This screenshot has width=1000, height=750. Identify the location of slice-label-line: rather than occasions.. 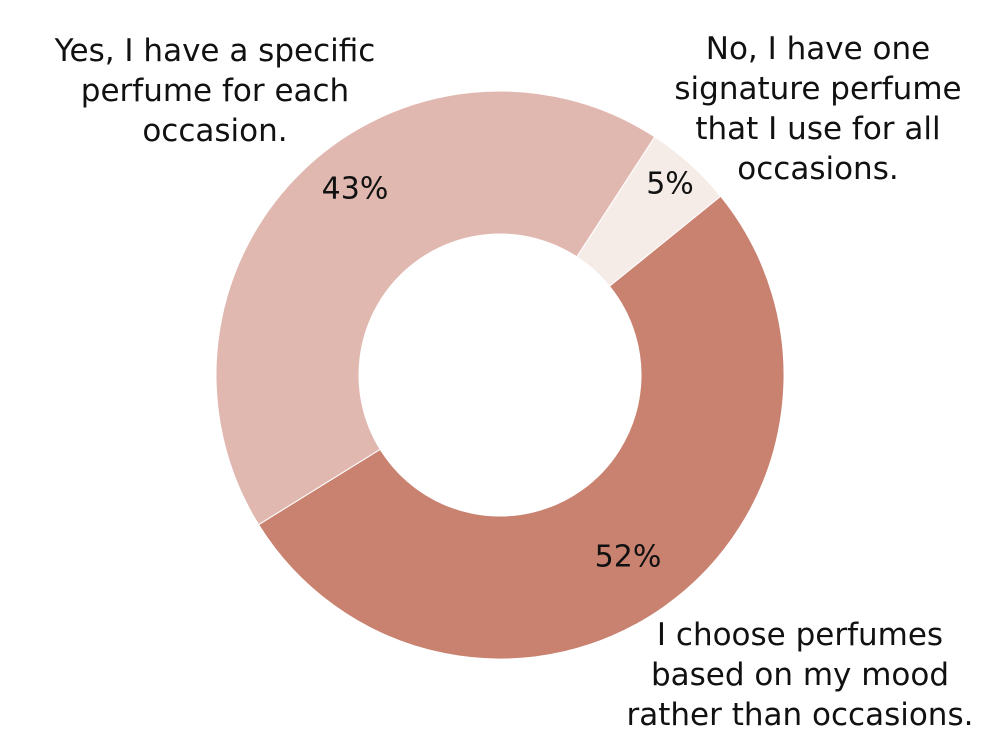
(800, 715).